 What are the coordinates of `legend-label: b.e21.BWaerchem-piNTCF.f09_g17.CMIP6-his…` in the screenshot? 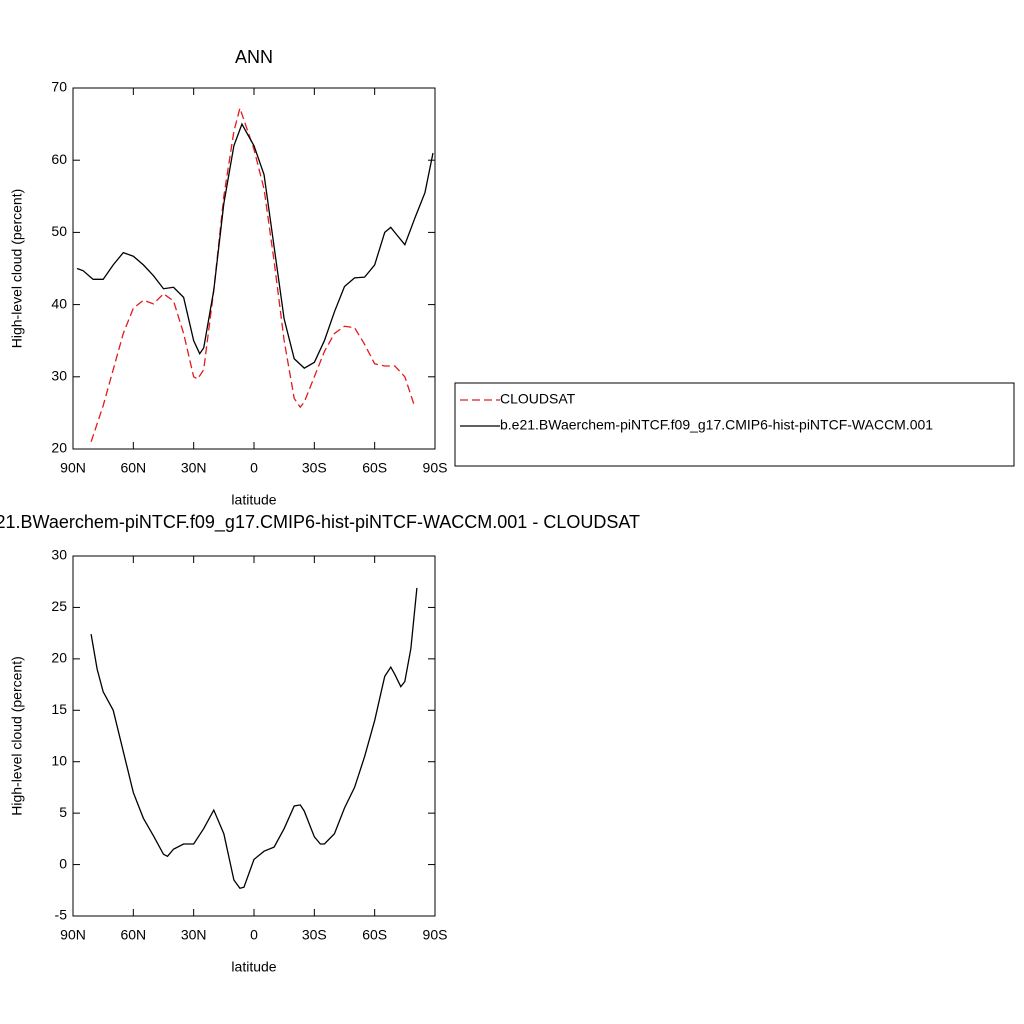 It's located at (716, 425).